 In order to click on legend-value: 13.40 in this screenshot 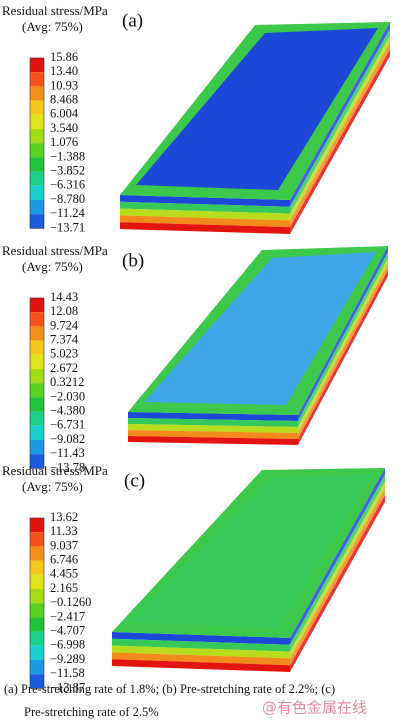, I will do `click(64, 71)`.